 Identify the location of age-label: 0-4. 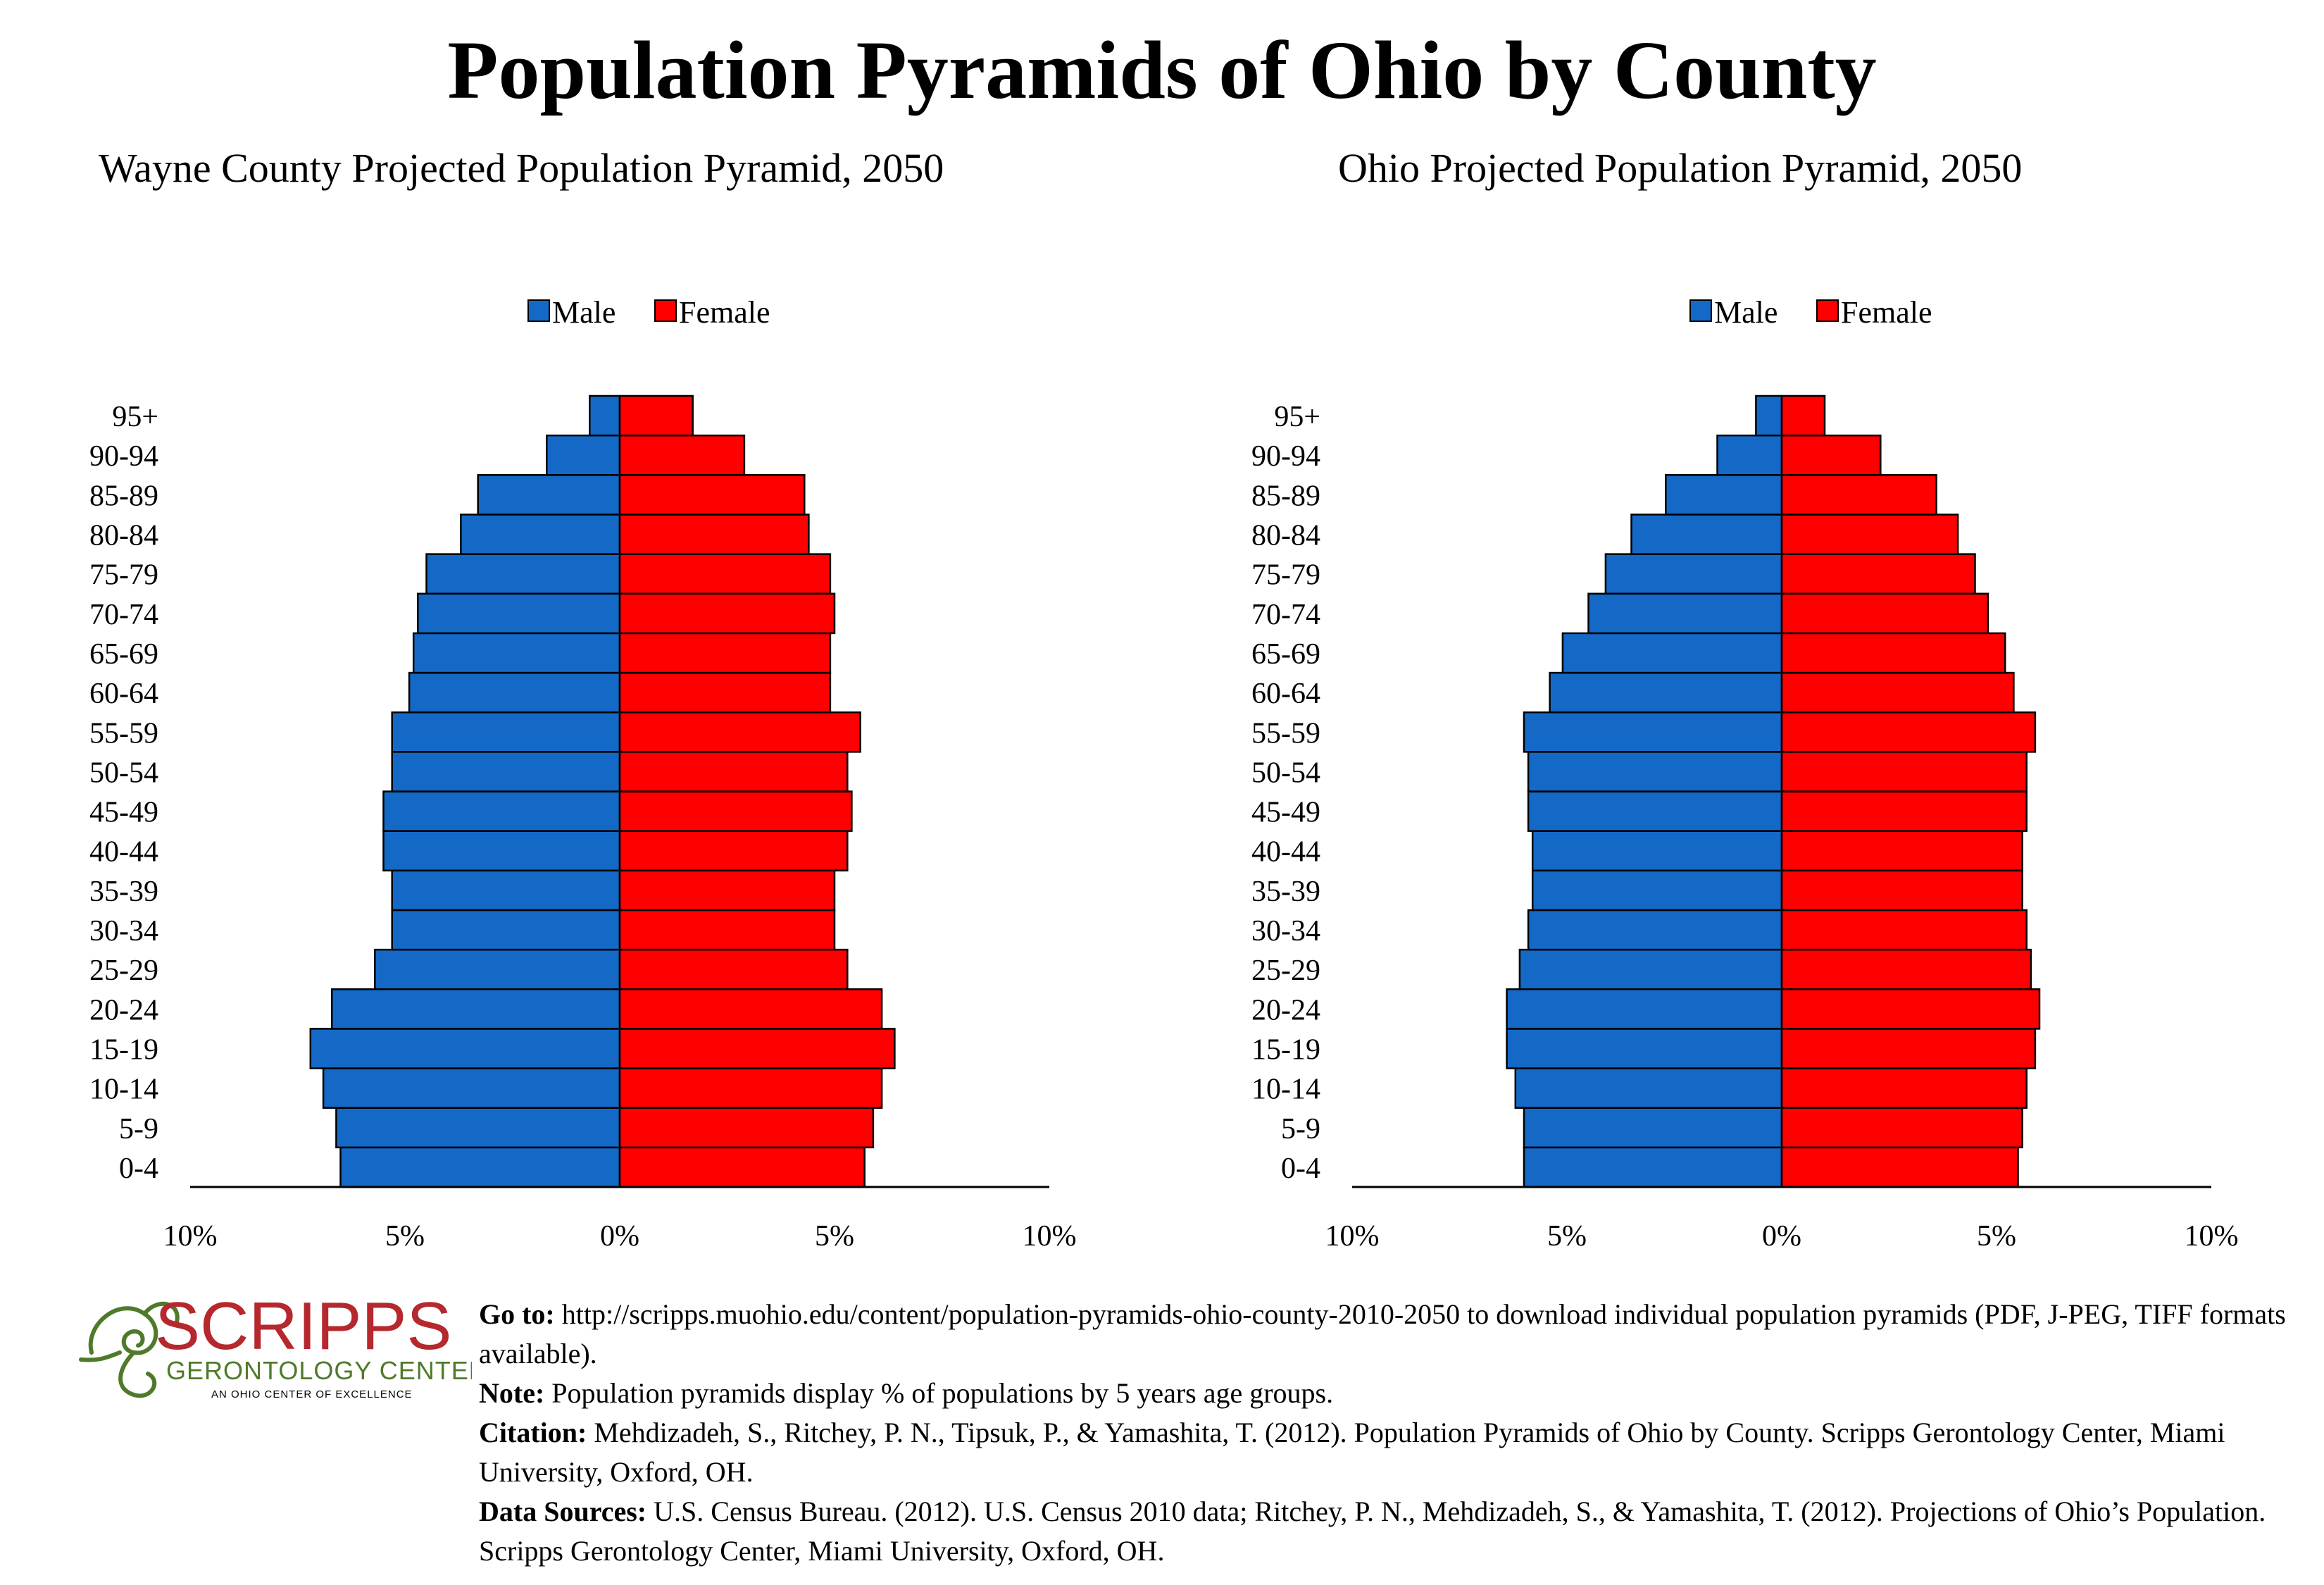
(138, 1168).